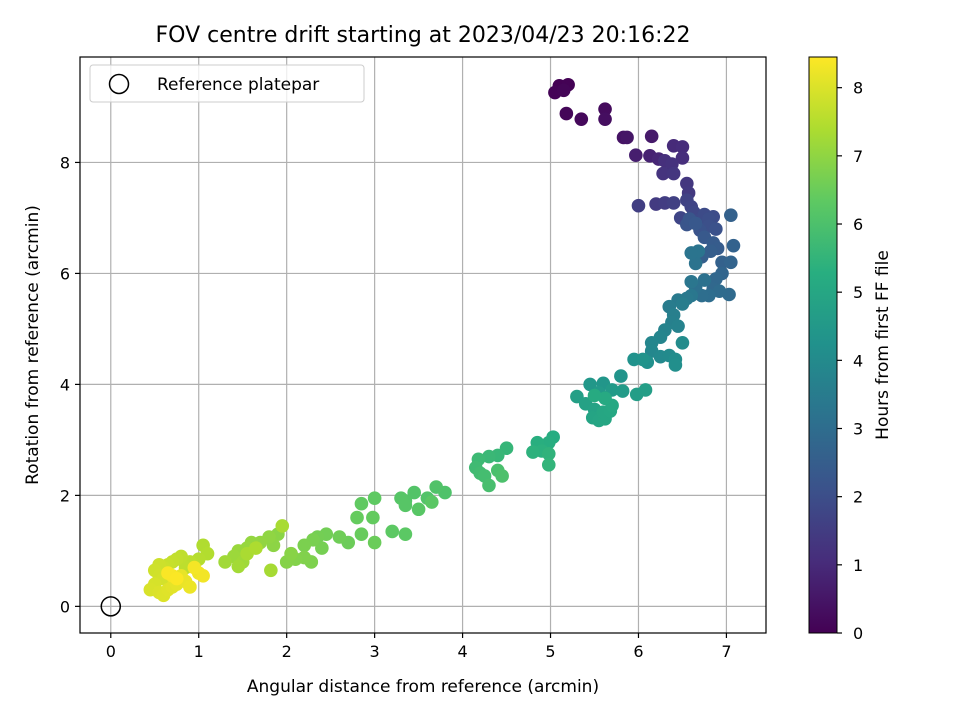  I want to click on colorbar-tick-label: 7, so click(858, 156).